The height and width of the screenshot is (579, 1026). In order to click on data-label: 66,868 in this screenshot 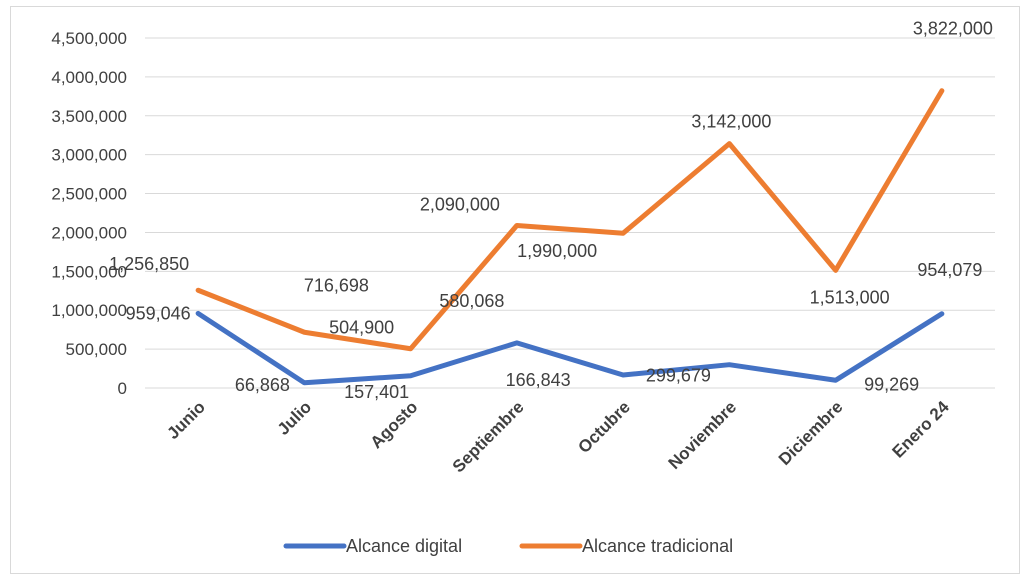, I will do `click(262, 385)`.